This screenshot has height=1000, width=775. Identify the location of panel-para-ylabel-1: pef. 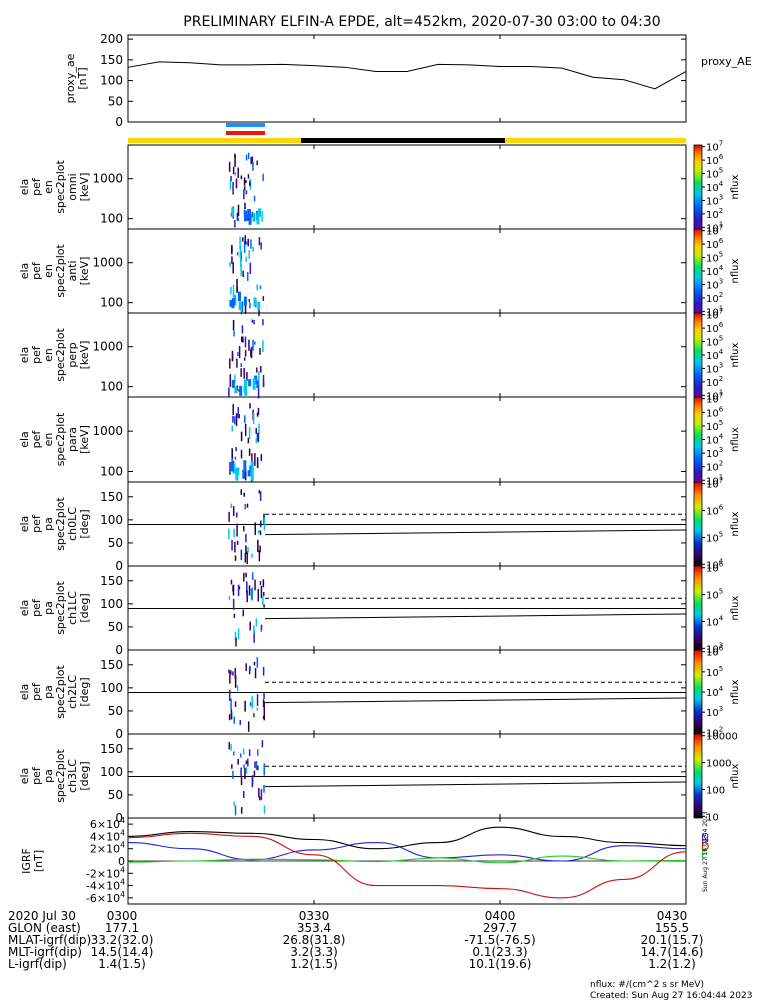
(36, 439).